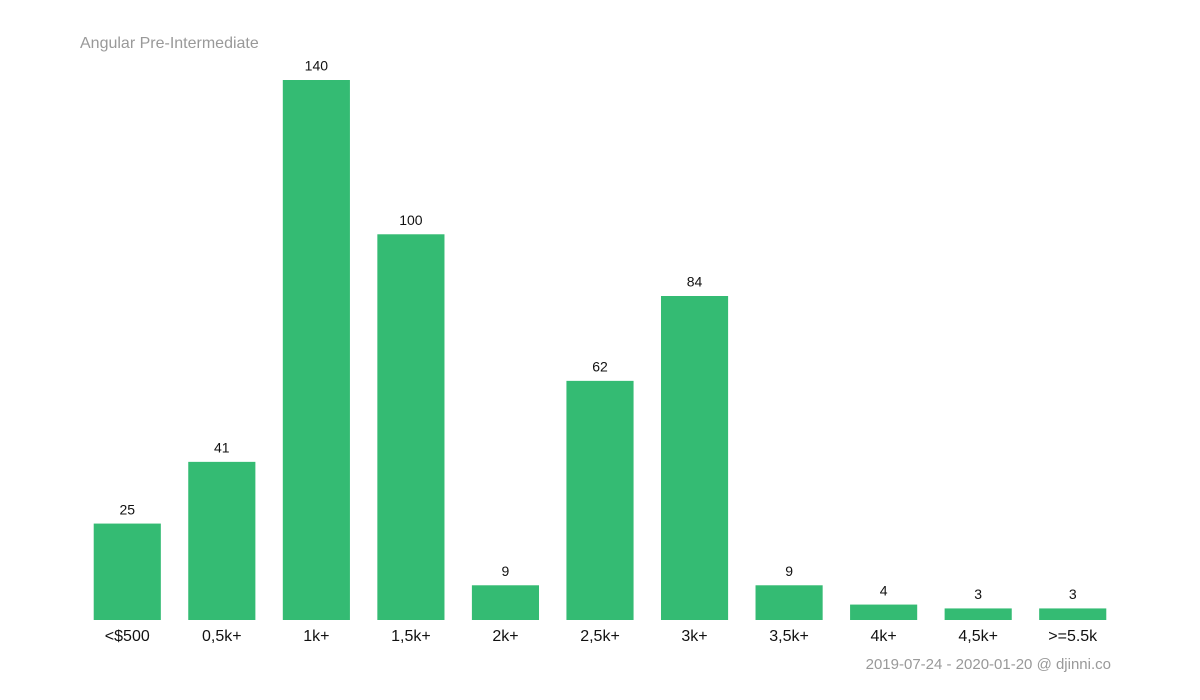 This screenshot has height=700, width=1200. What do you see at coordinates (988, 664) in the screenshot?
I see `footer: 2019-07-24 - 2020-01-20 @ djinni.co` at bounding box center [988, 664].